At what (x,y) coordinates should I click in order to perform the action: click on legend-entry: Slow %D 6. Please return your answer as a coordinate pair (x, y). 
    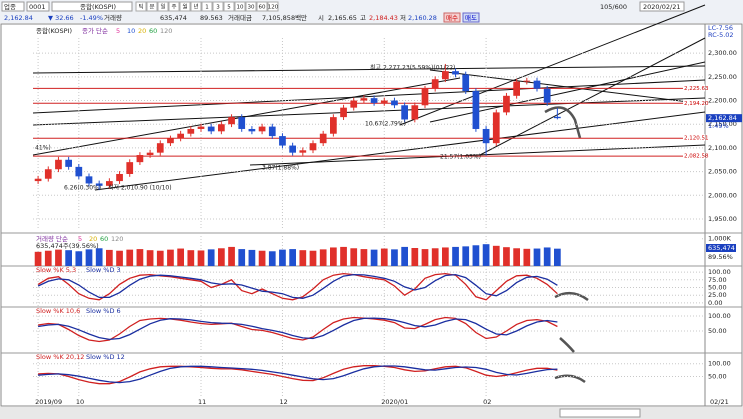
    Looking at the image, I should click on (103, 311).